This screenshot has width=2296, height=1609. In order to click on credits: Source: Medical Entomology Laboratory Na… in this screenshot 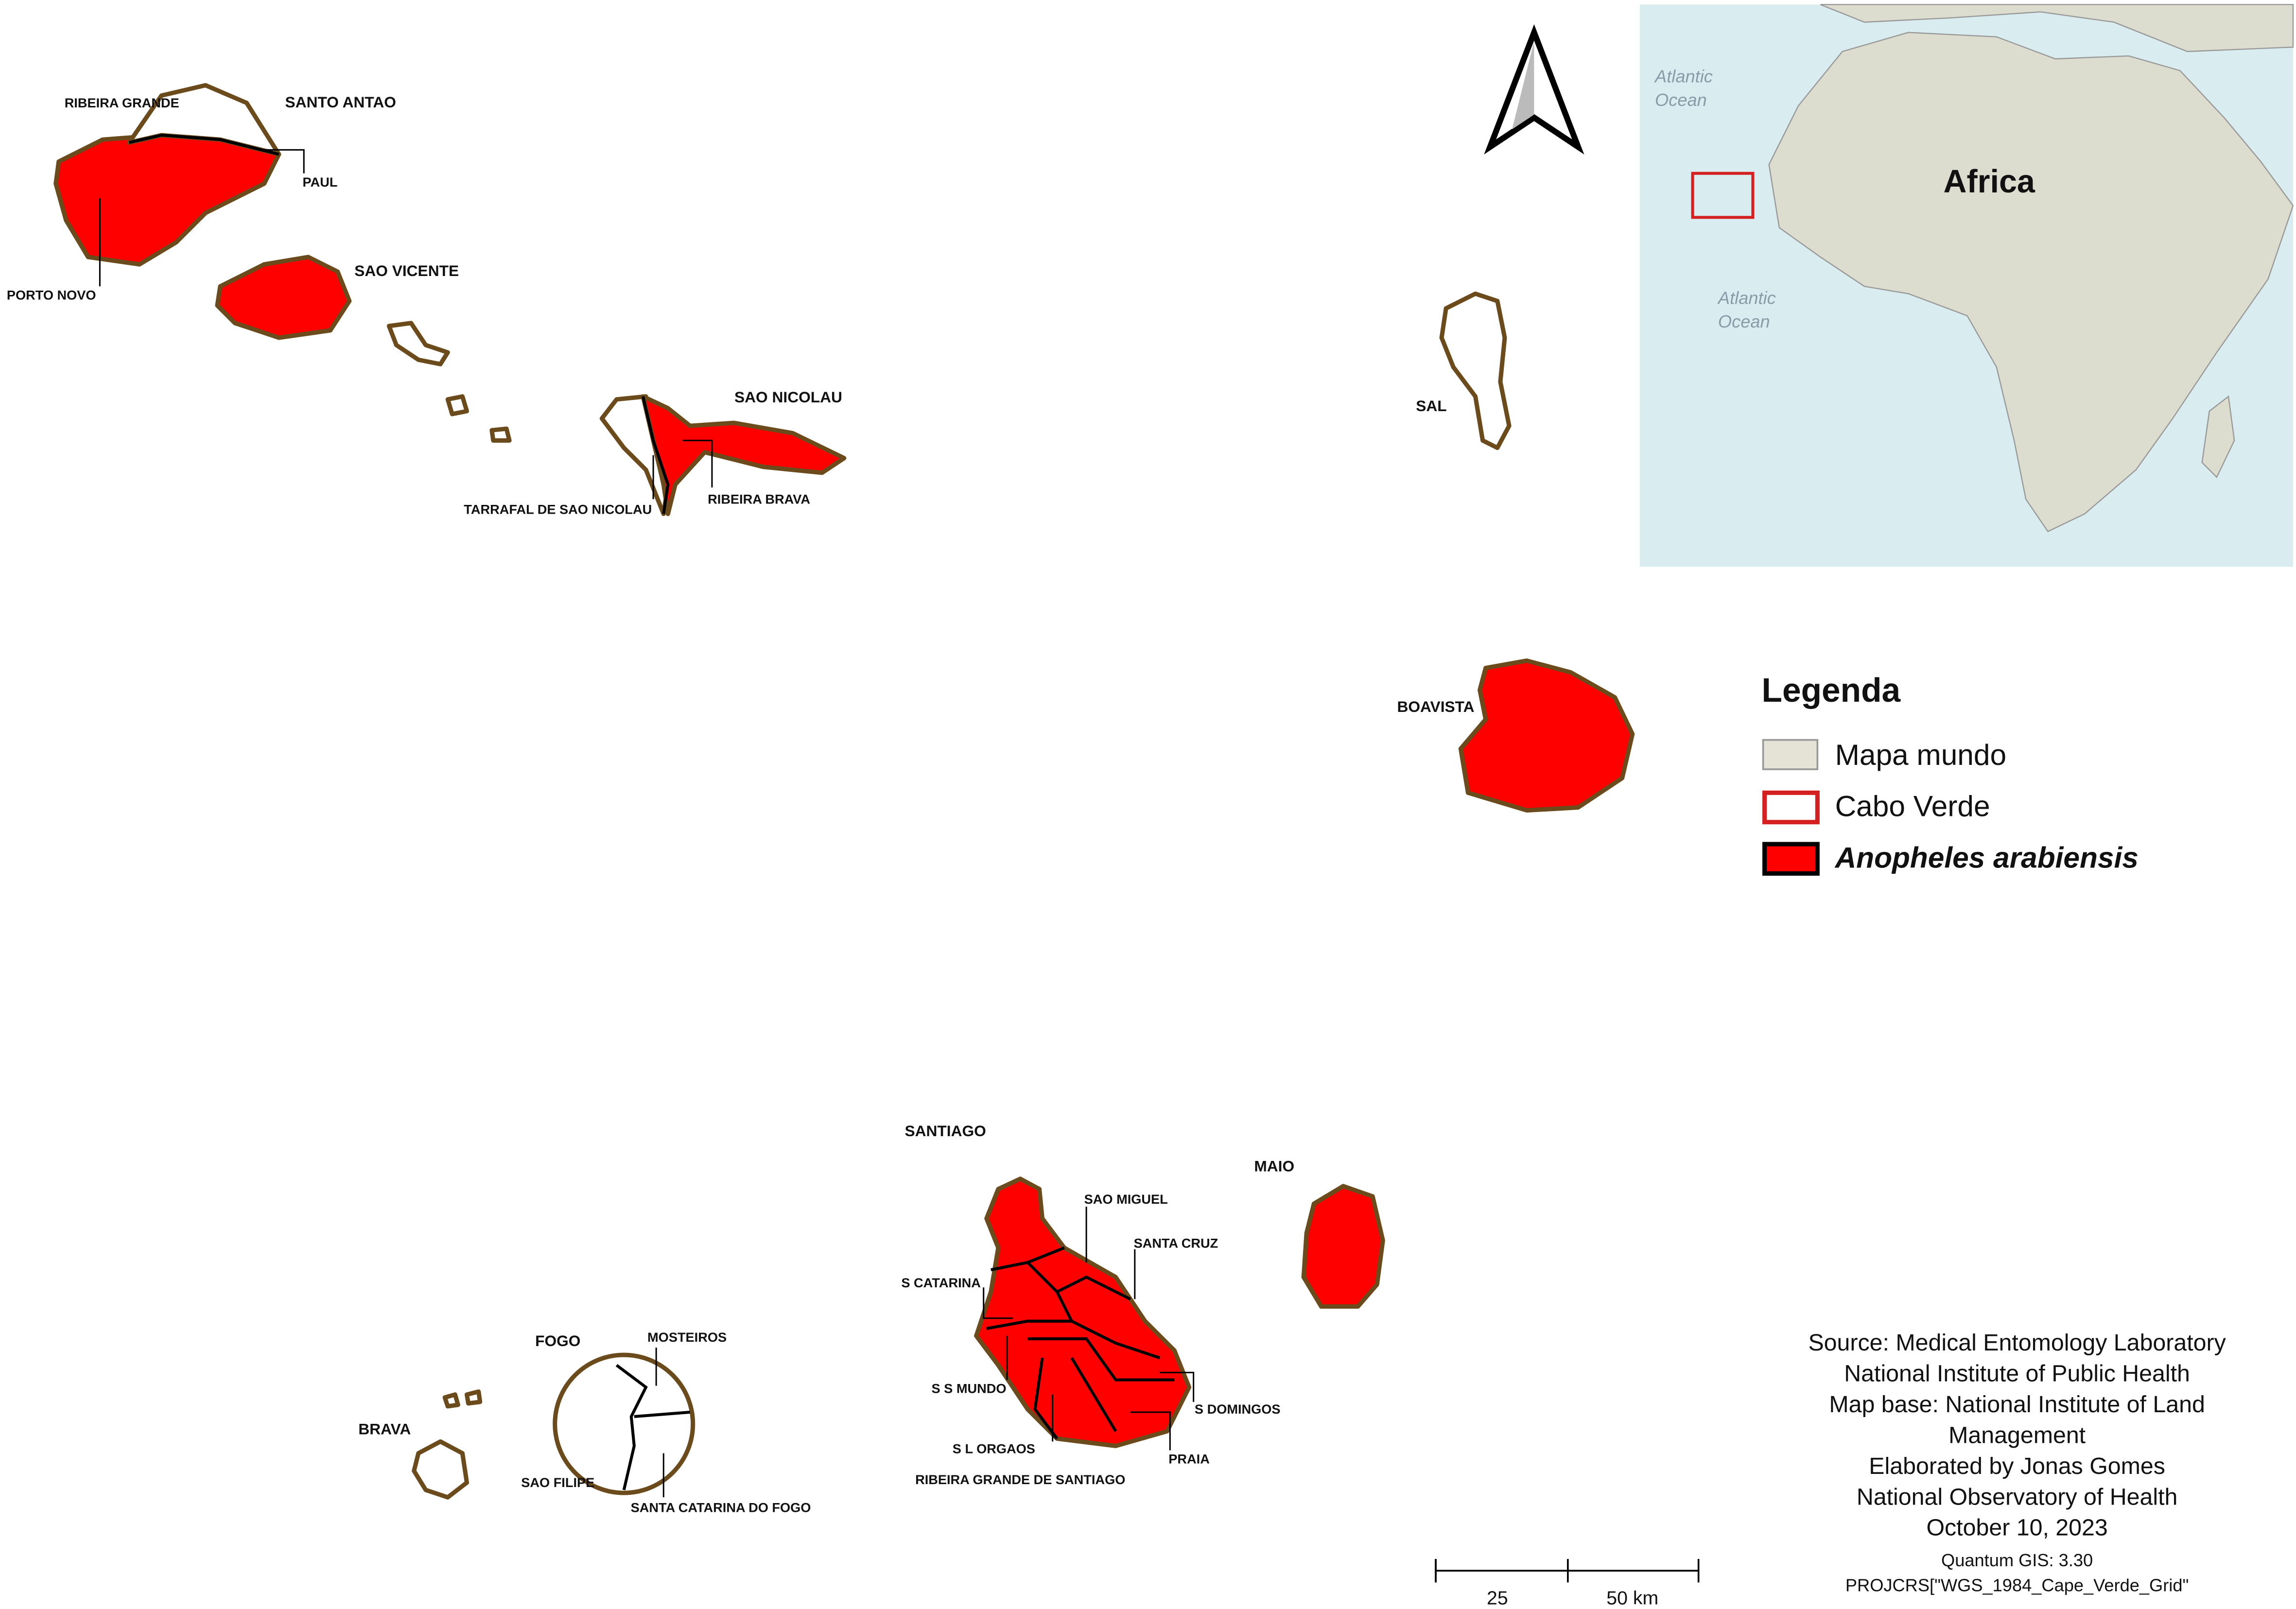, I will do `click(2017, 1462)`.